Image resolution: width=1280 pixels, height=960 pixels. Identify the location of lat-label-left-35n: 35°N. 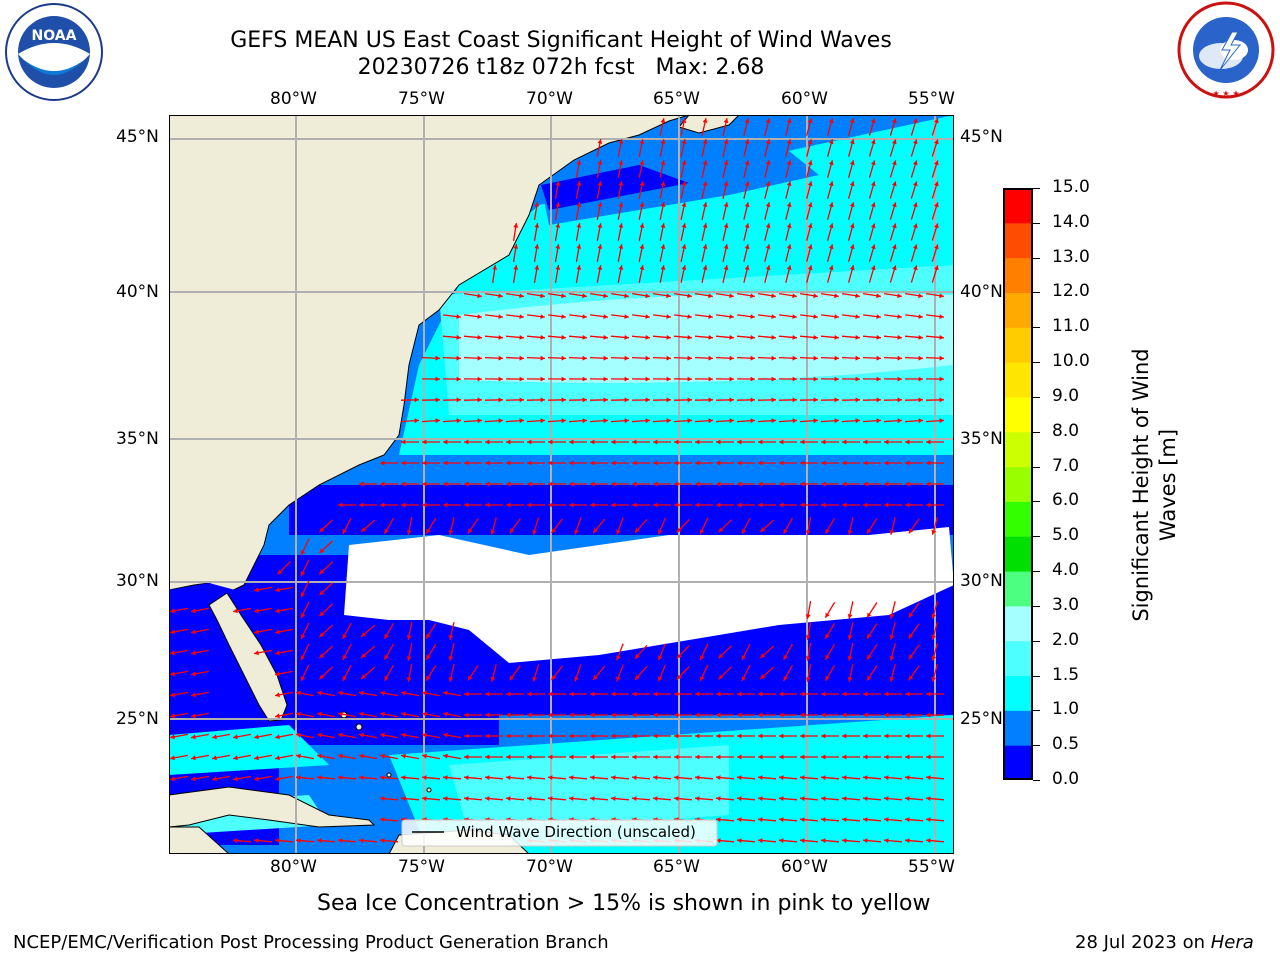
(137, 439).